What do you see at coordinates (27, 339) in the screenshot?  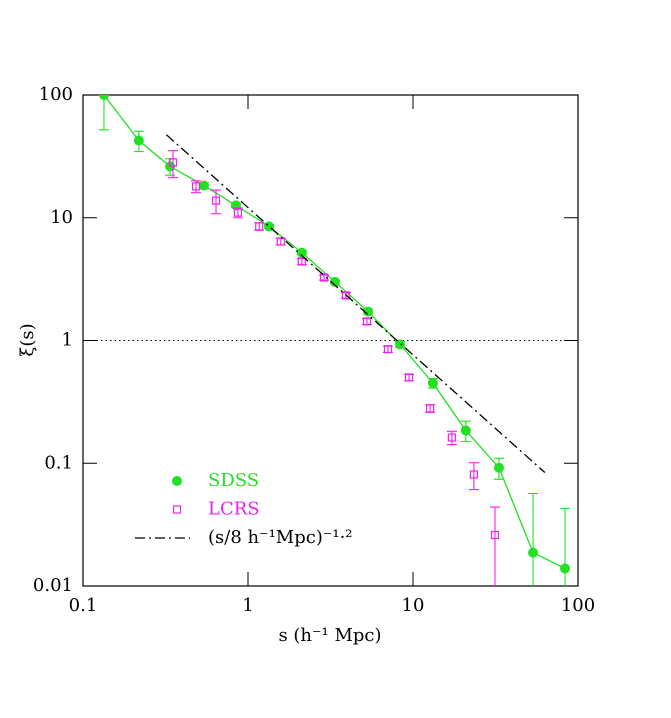 I see `y-axis-label: ξ(s)` at bounding box center [27, 339].